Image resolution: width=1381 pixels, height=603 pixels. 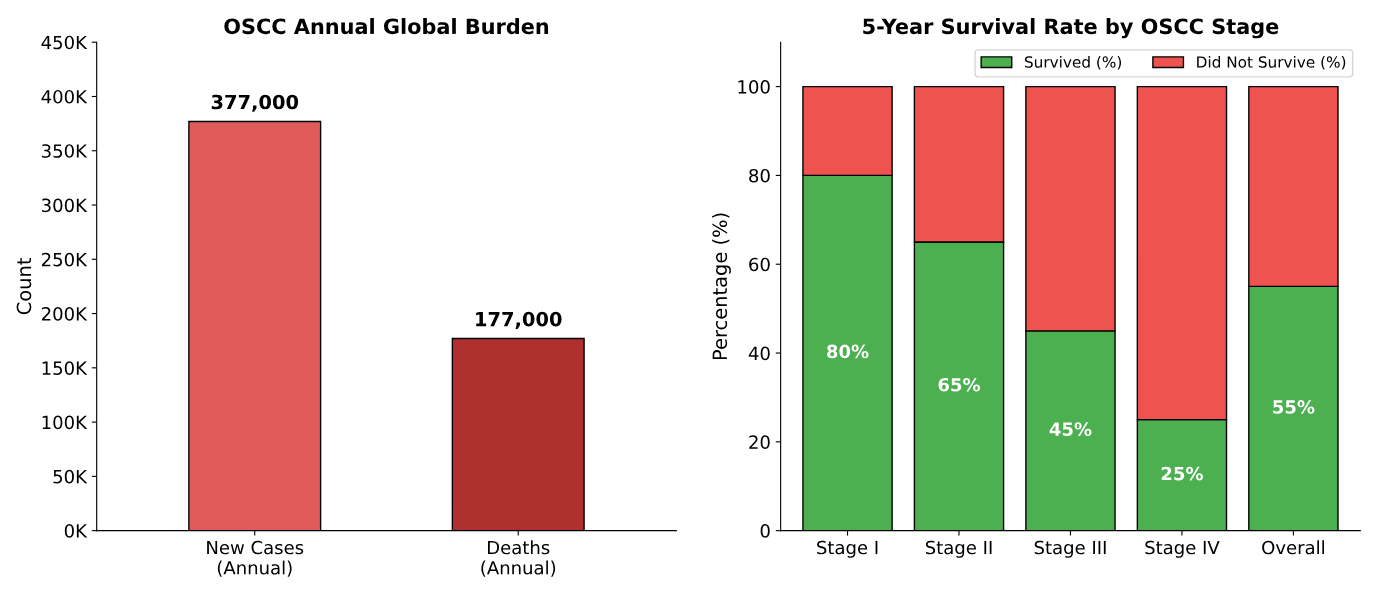 What do you see at coordinates (759, 442) in the screenshot?
I see `y-tick-label: 20` at bounding box center [759, 442].